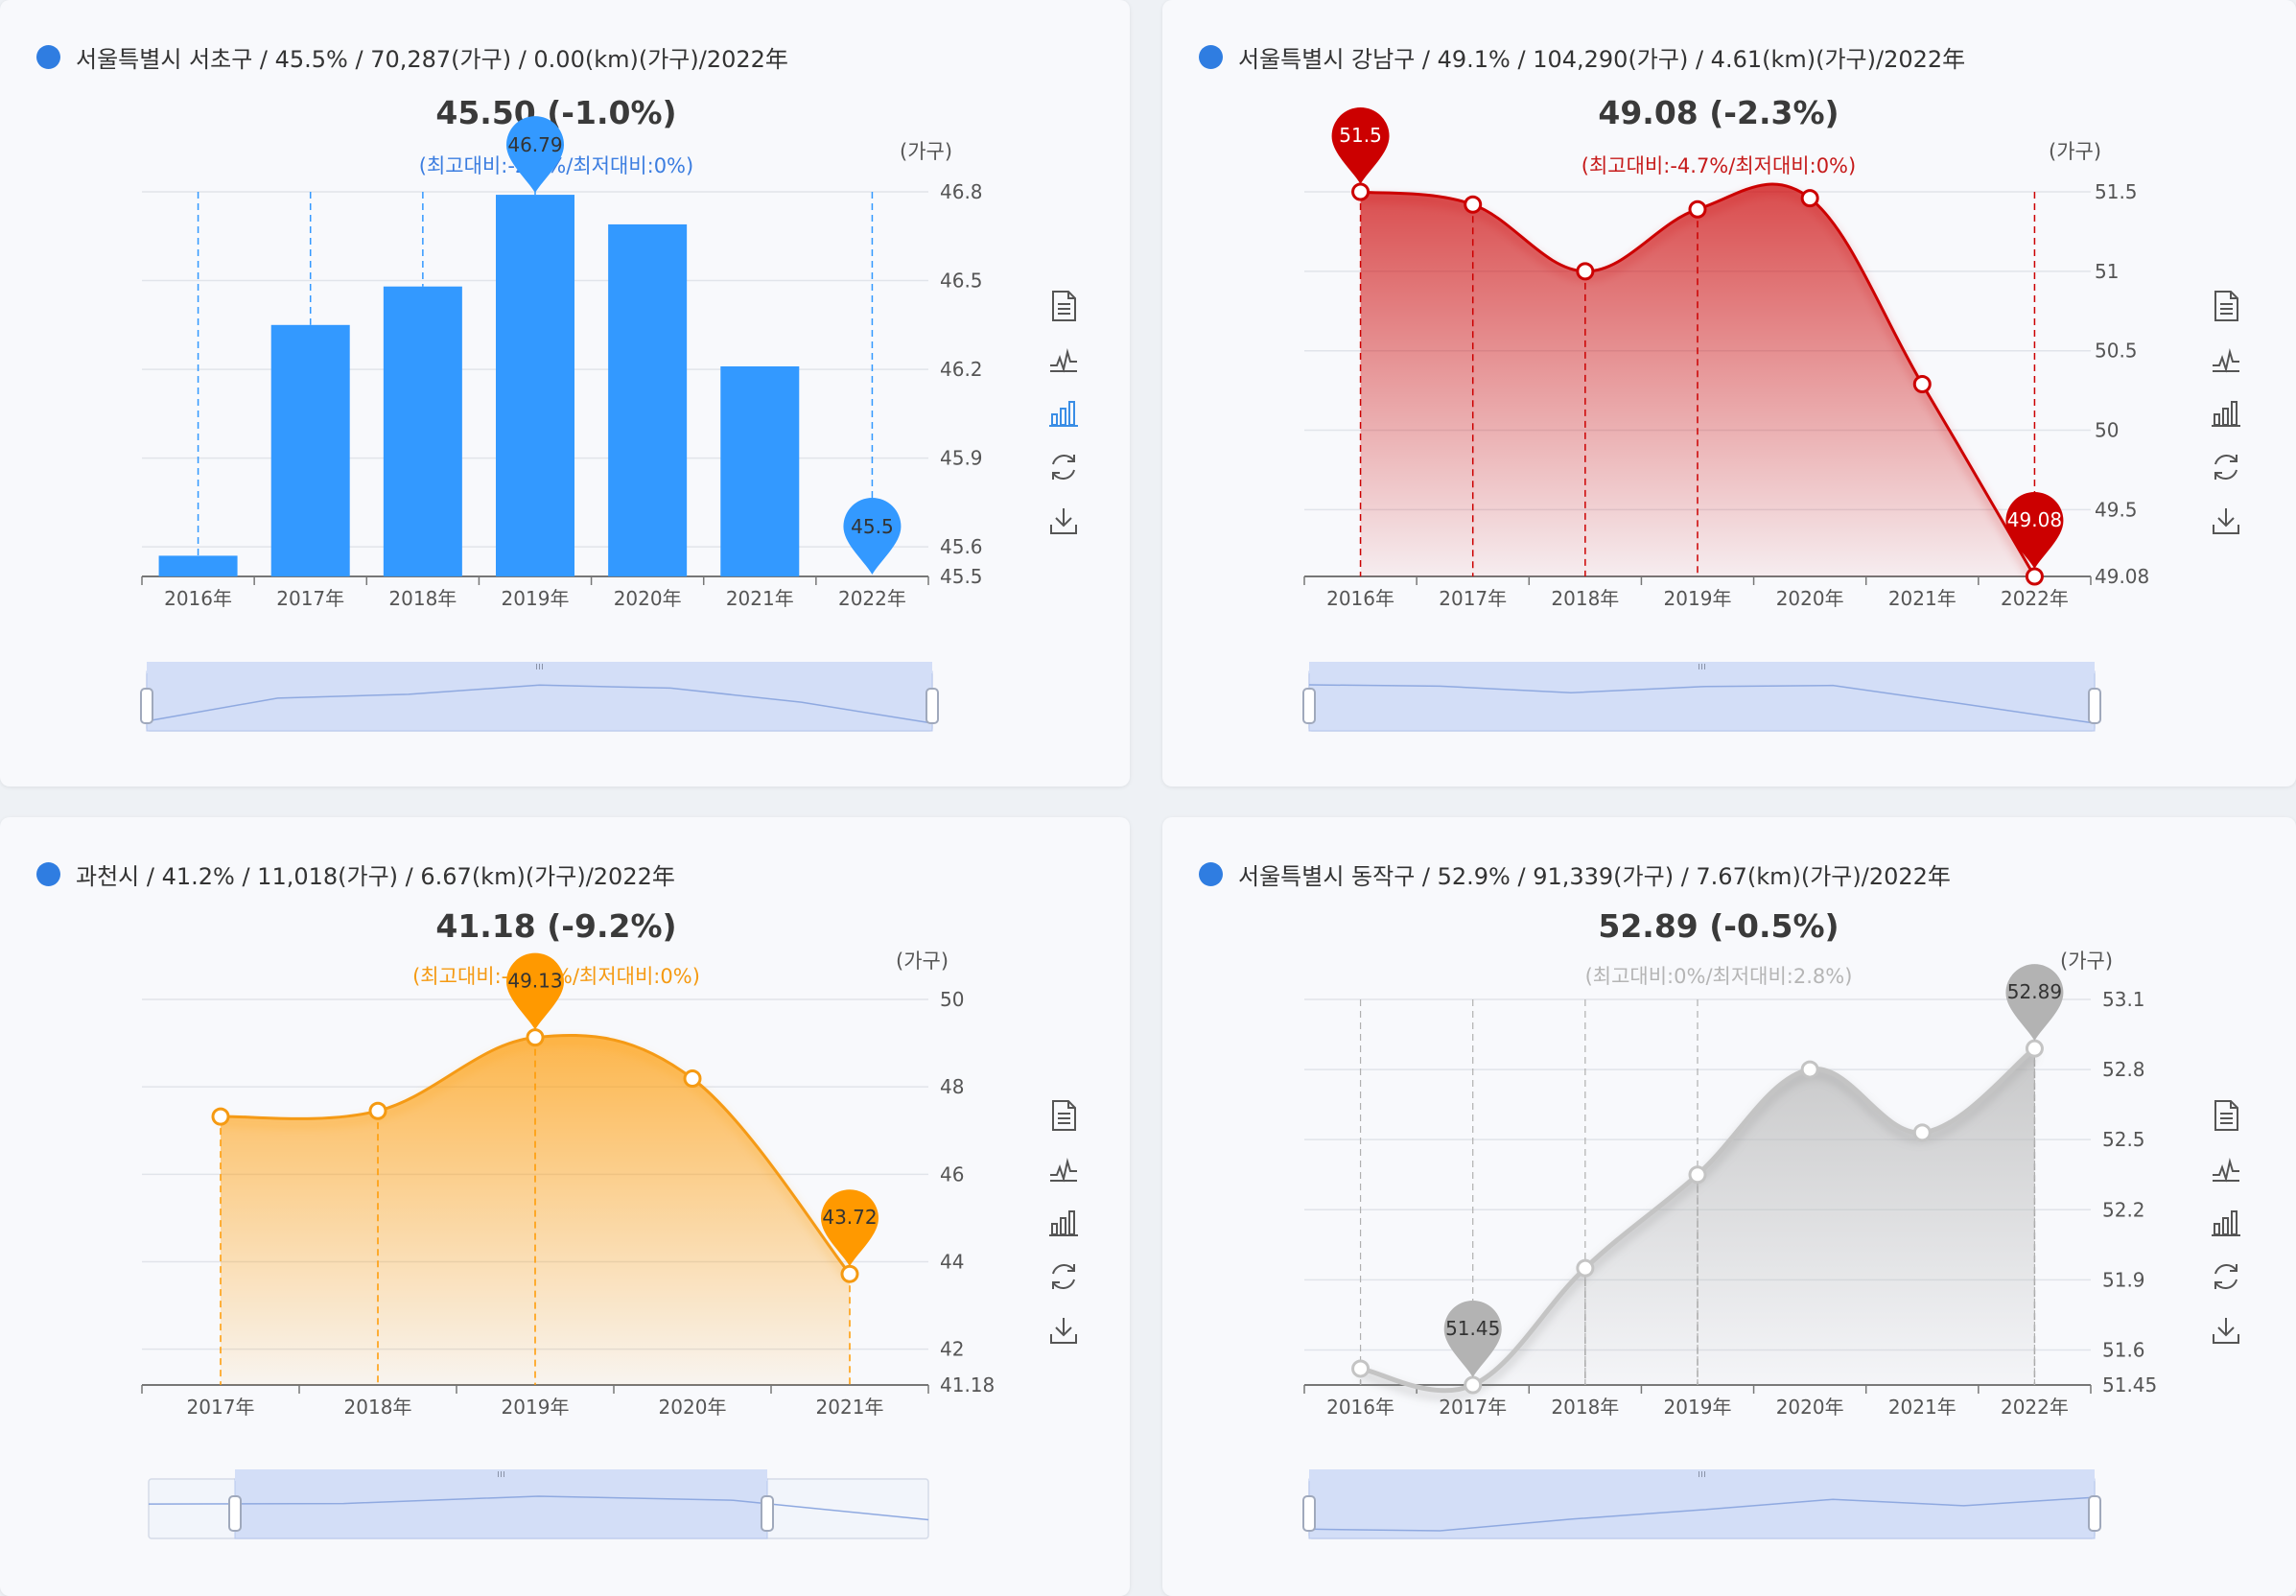 This screenshot has height=1596, width=2296. What do you see at coordinates (961, 546) in the screenshot?
I see `y-tick-label: 45.6` at bounding box center [961, 546].